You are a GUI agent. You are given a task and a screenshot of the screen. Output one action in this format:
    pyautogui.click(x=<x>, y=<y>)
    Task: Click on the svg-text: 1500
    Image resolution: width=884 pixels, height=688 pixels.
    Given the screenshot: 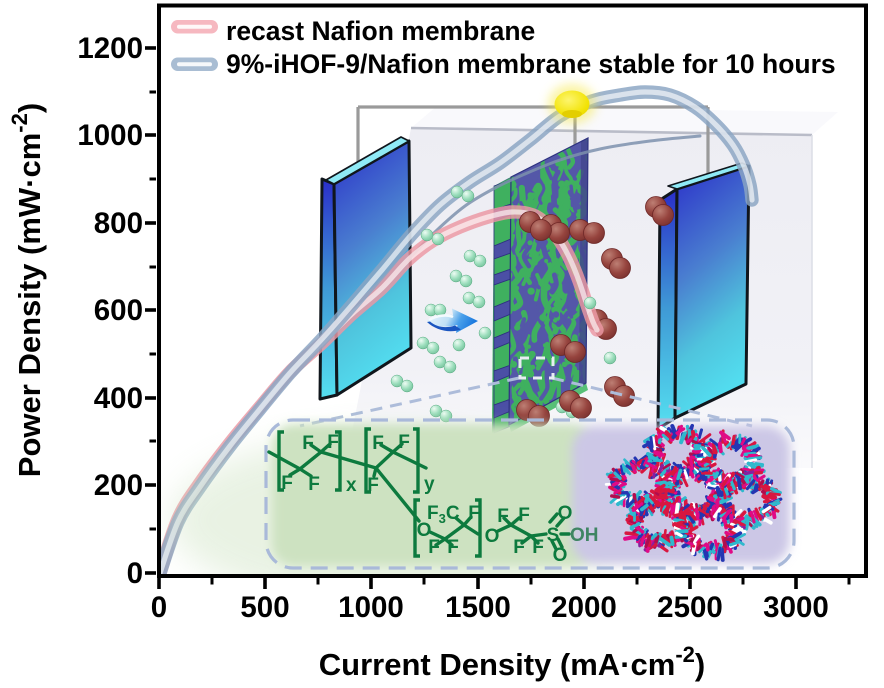 What is the action you would take?
    pyautogui.click(x=478, y=607)
    